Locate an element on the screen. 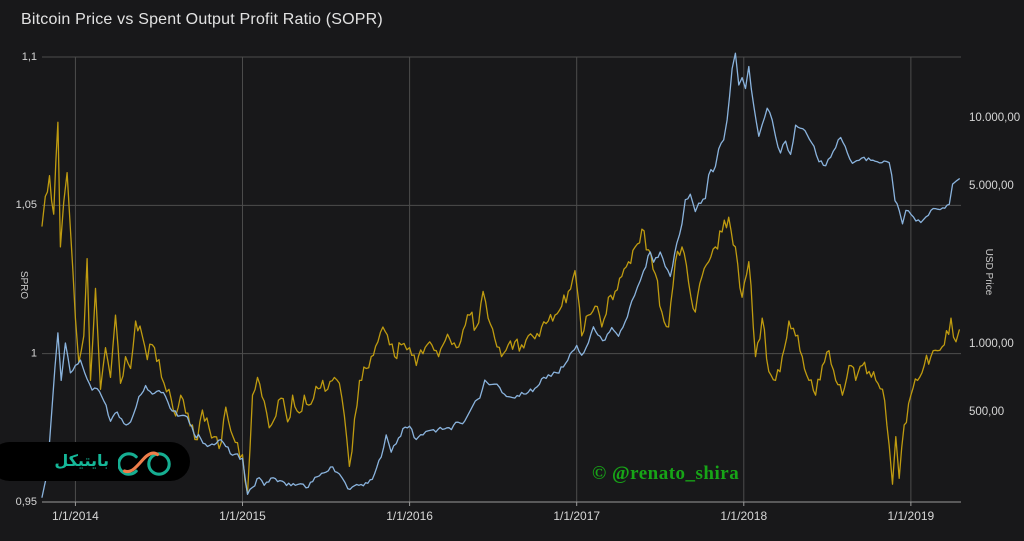  x-tick-label: 1/1/2017 is located at coordinates (576, 516).